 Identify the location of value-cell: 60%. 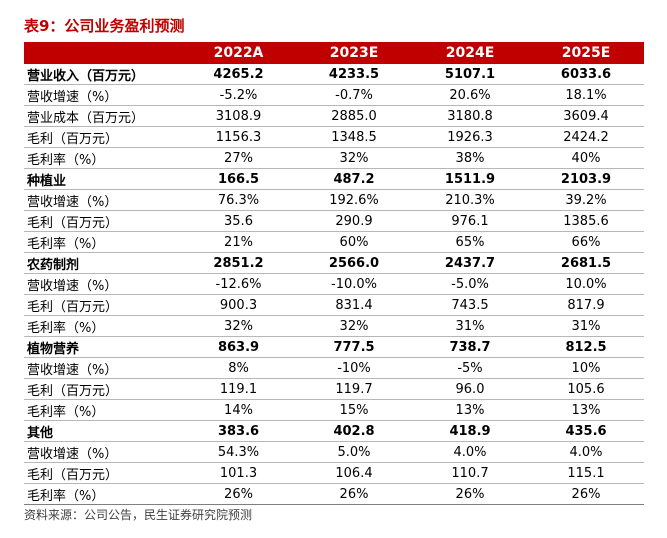
(354, 242).